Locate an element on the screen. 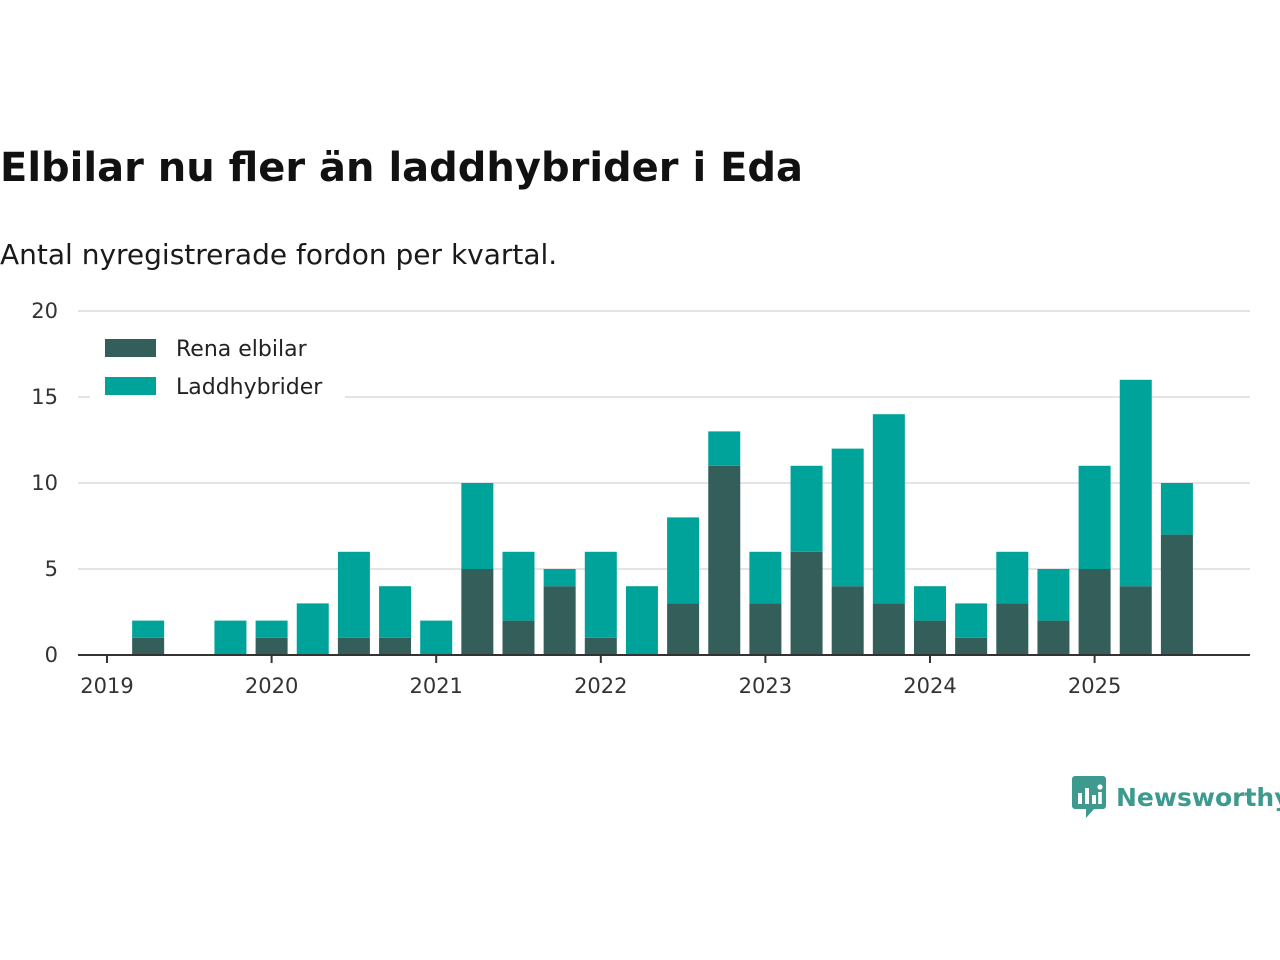 The height and width of the screenshot is (960, 1280). y-tick-label: 5 is located at coordinates (51, 569).